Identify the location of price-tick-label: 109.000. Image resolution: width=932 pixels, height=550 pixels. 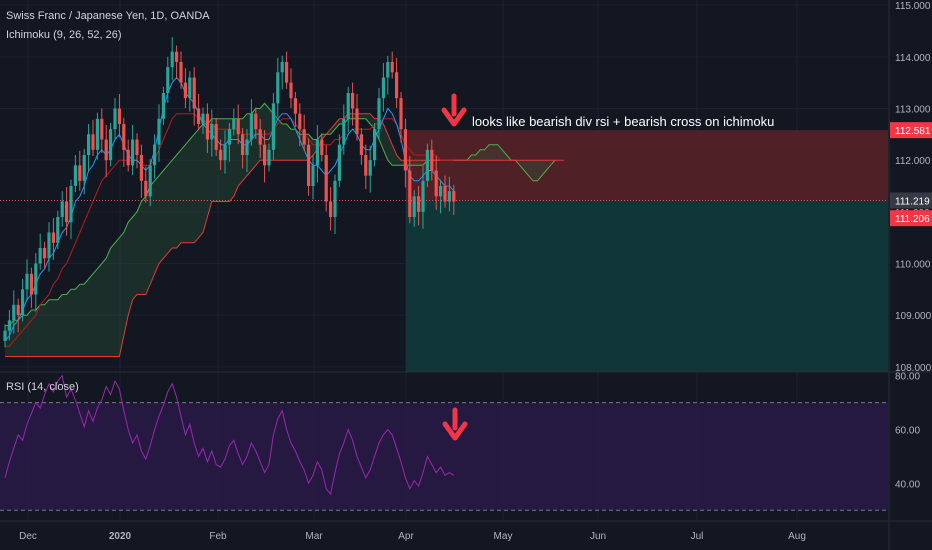
(913, 316).